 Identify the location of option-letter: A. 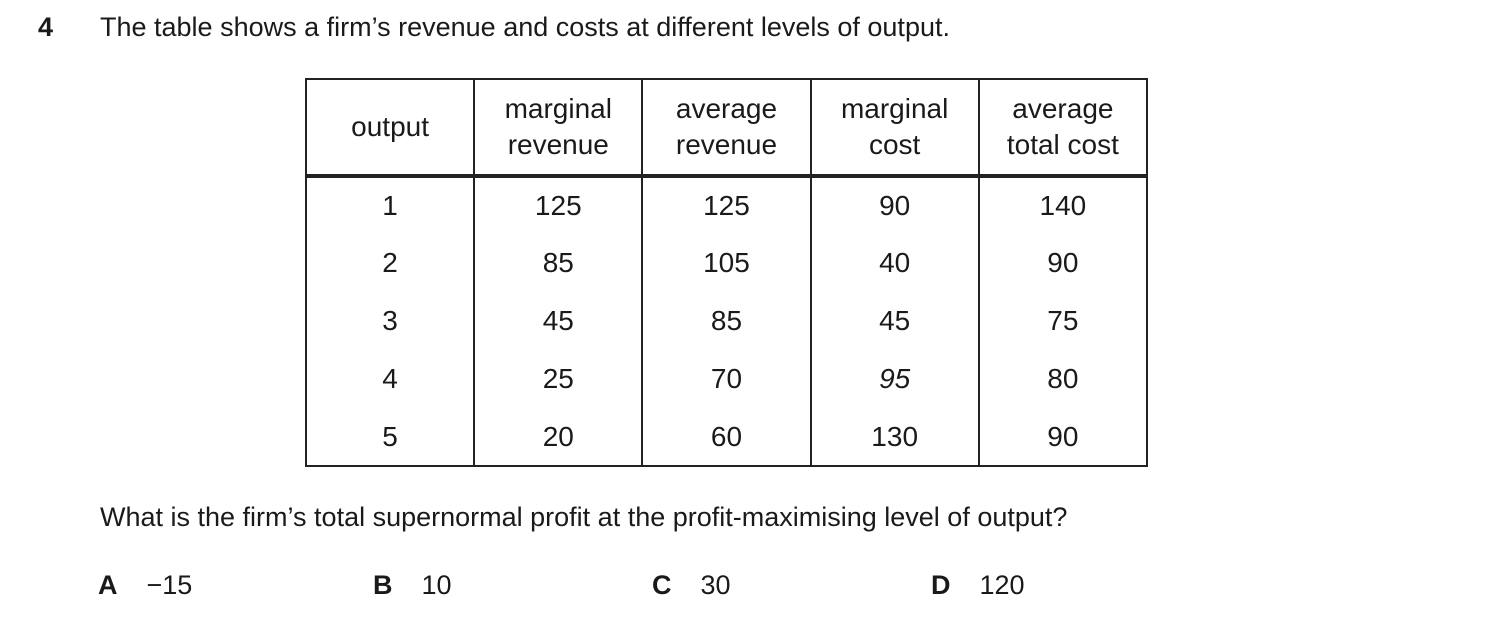
(108, 585).